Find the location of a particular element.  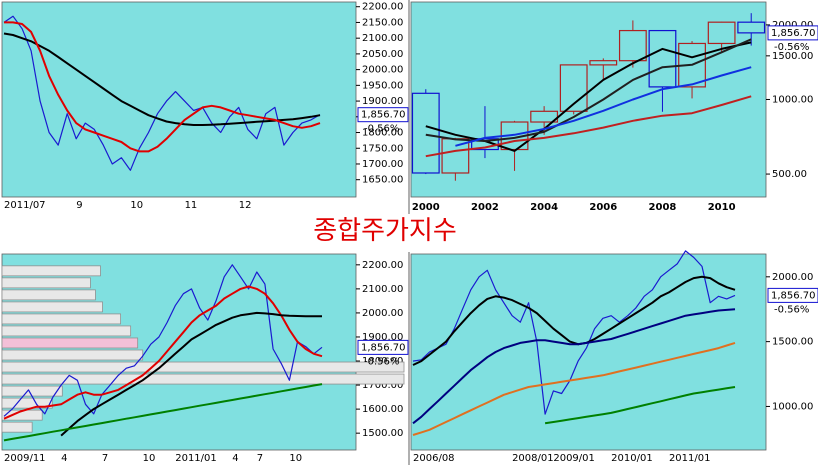

x-tick-label: 2008 is located at coordinates (663, 207).